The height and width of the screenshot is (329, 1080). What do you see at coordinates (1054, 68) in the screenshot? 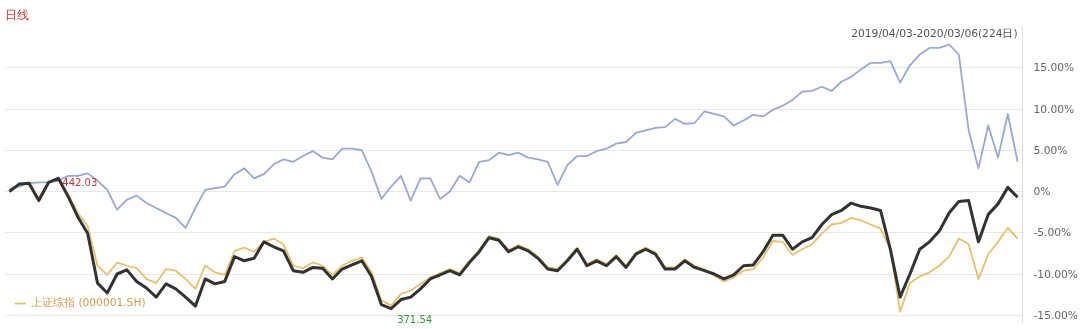
I see `y-tick-label: 15.00%` at bounding box center [1054, 68].